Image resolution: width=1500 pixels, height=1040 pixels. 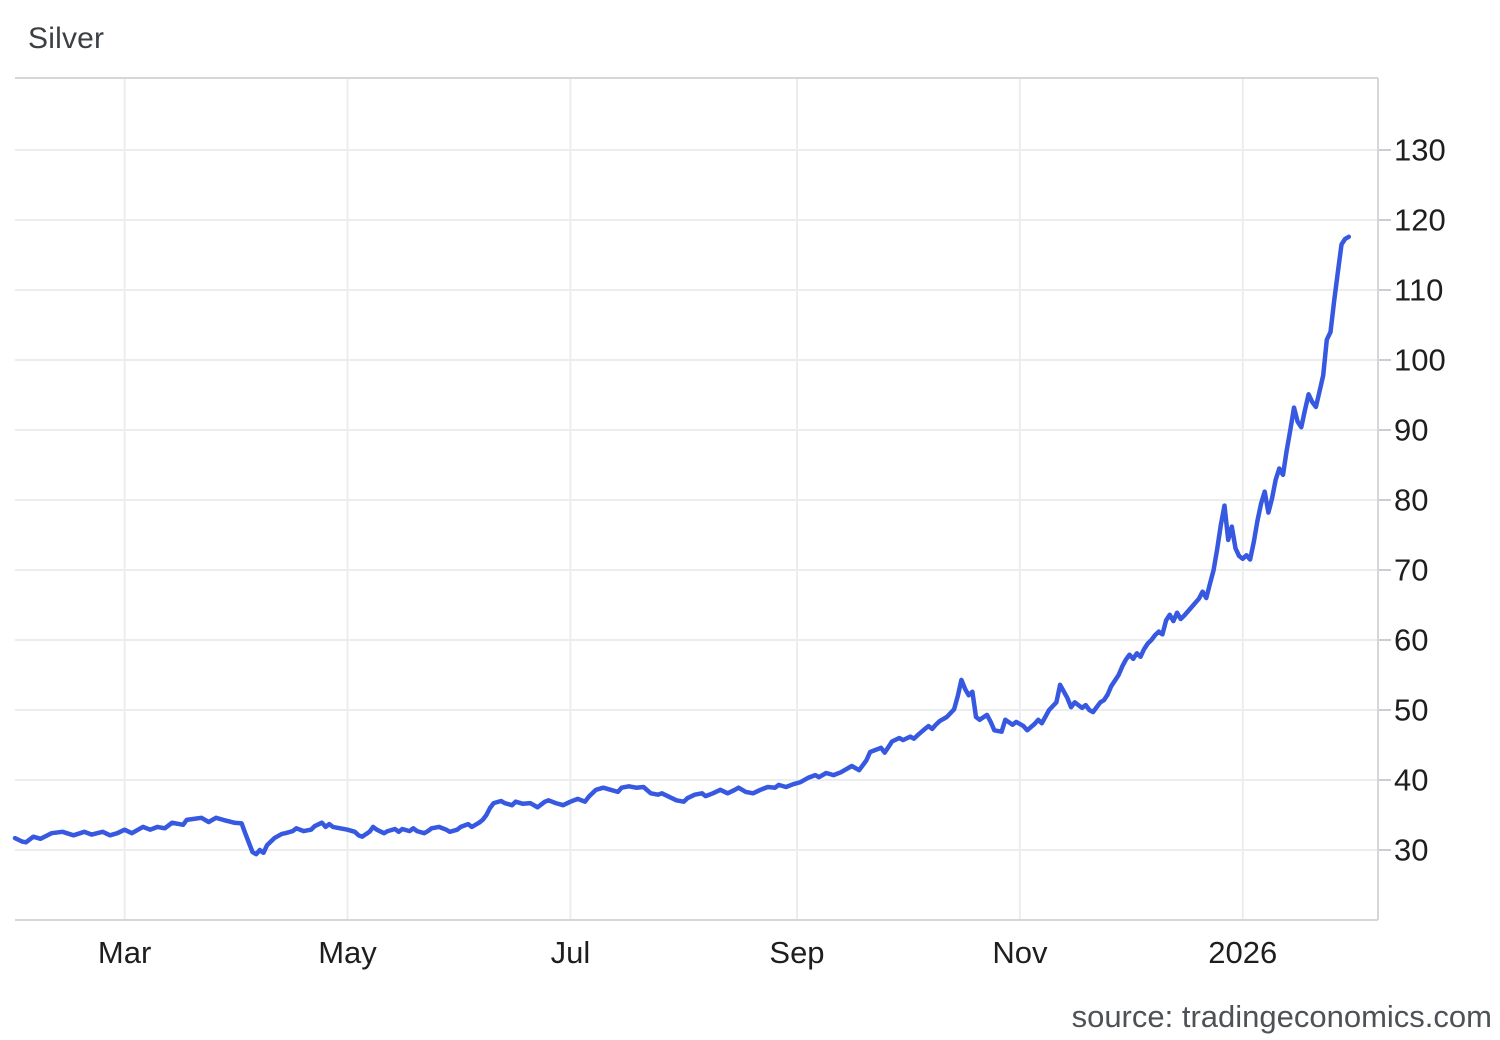 What do you see at coordinates (1411, 710) in the screenshot?
I see `y-axis-label: 50` at bounding box center [1411, 710].